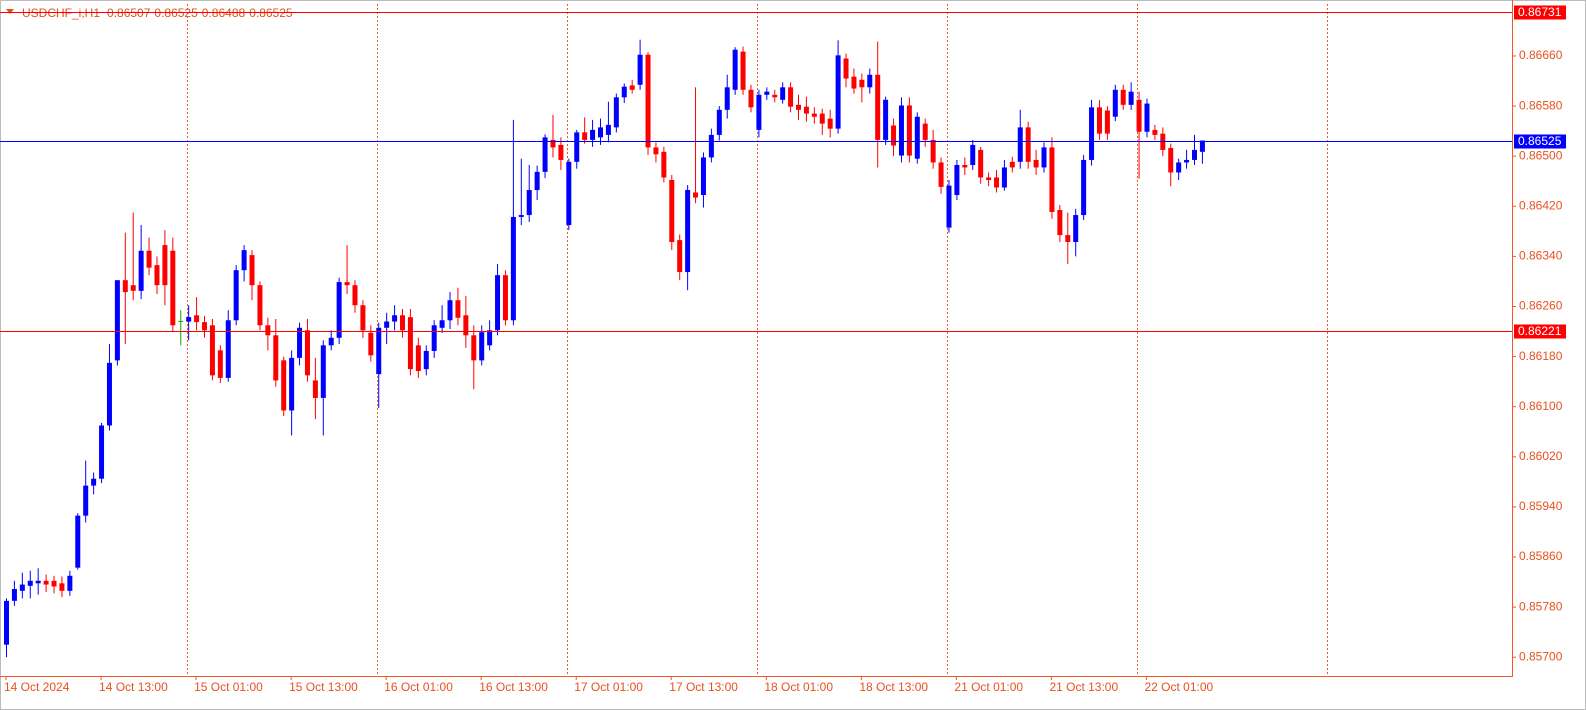  I want to click on x-tick-label: 21 Oct 01:00, so click(988, 687).